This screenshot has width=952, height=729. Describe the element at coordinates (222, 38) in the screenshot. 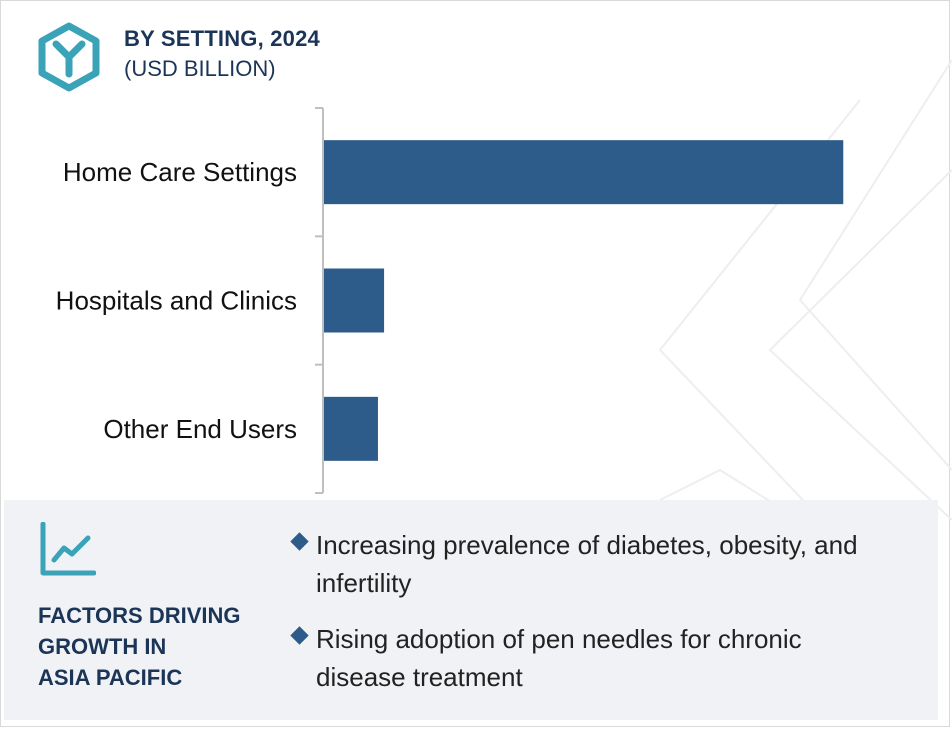

I see `chart-title: BY SETTING, 2024` at that location.